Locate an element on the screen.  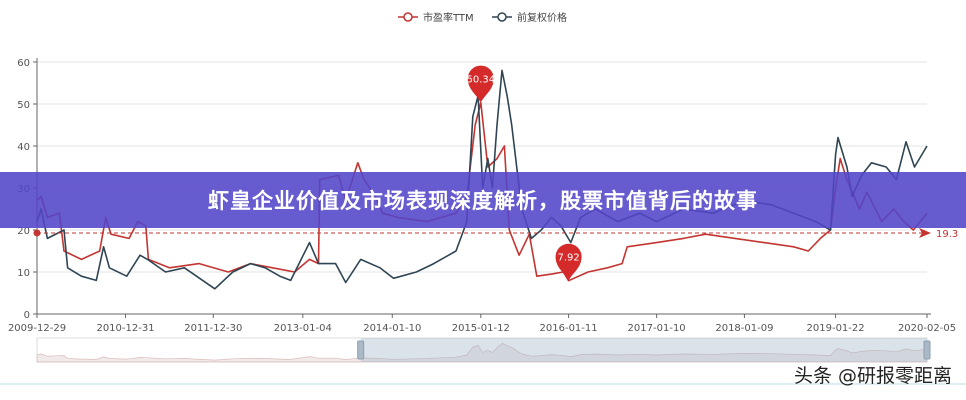
y-tick-label: 60 is located at coordinates (23, 63).